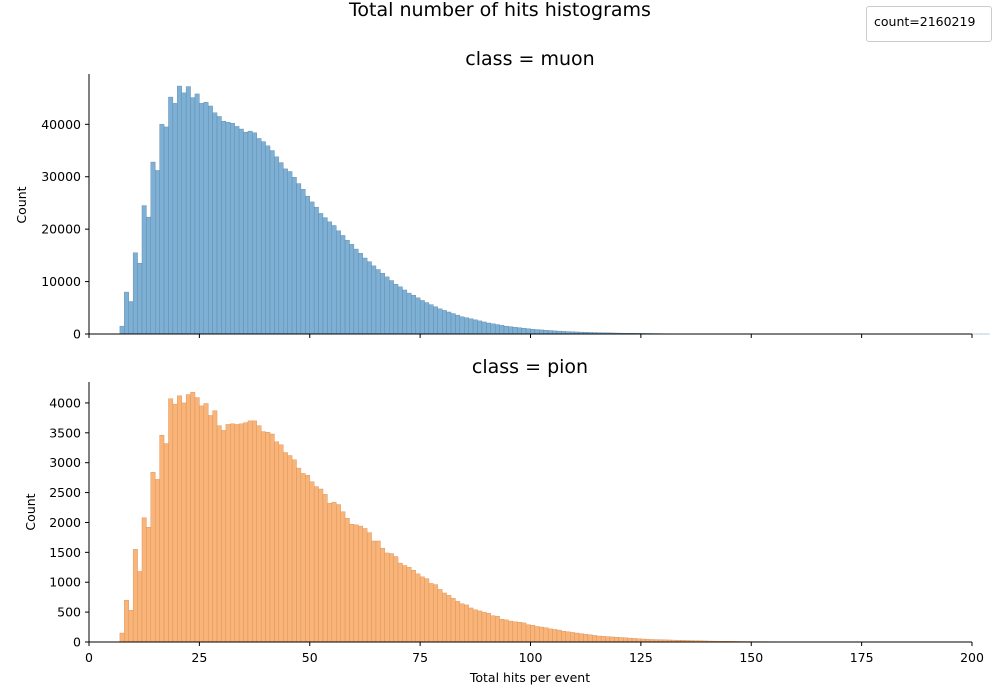  Describe the element at coordinates (77, 642) in the screenshot. I see `y-tick-label: 0` at that location.